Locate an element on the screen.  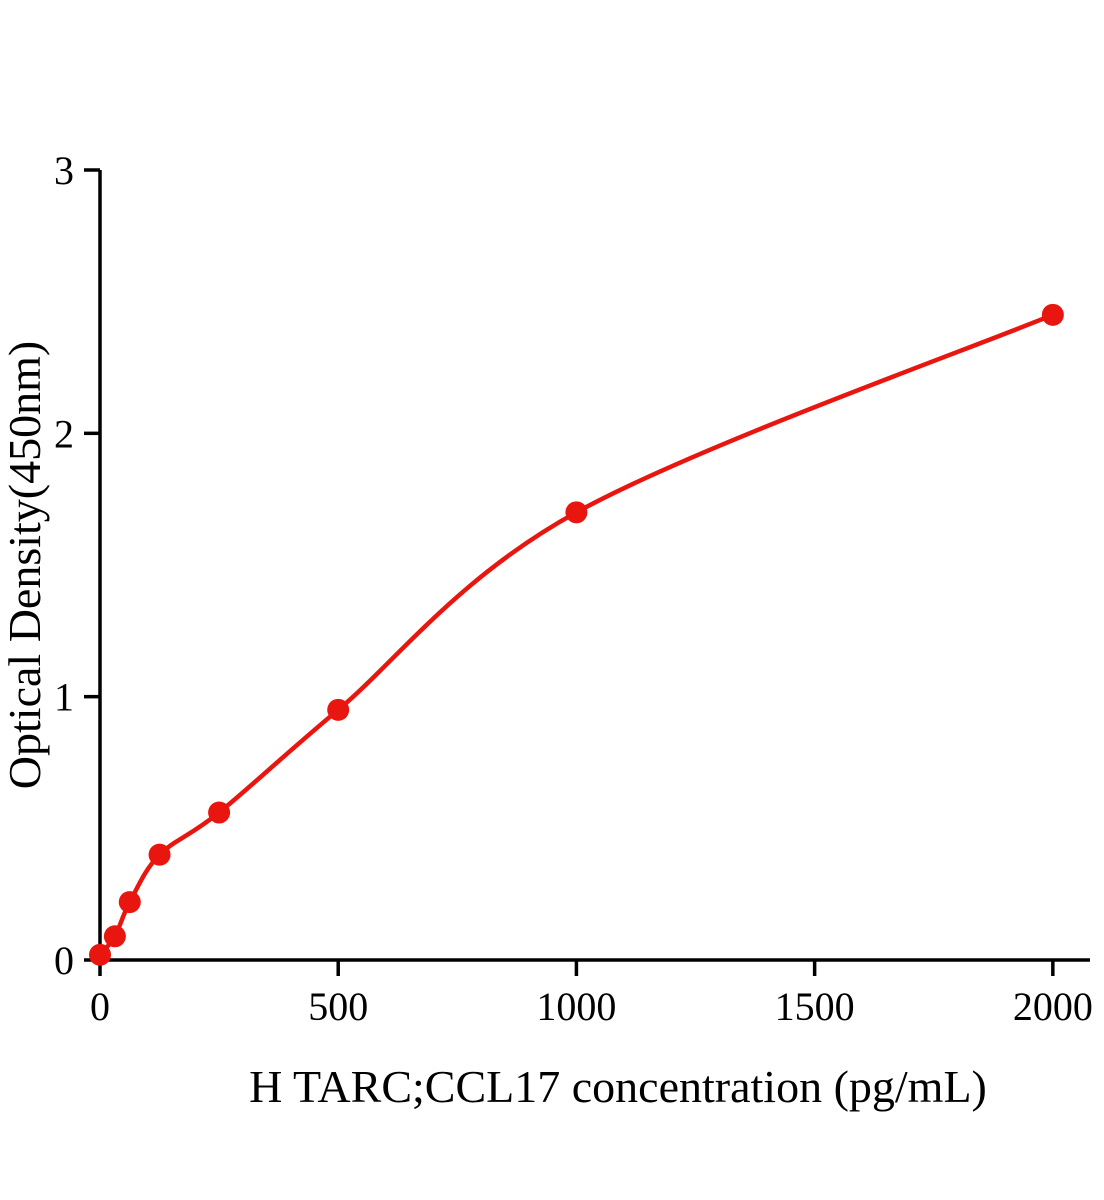
x-tick-label: 0 is located at coordinates (100, 1006).